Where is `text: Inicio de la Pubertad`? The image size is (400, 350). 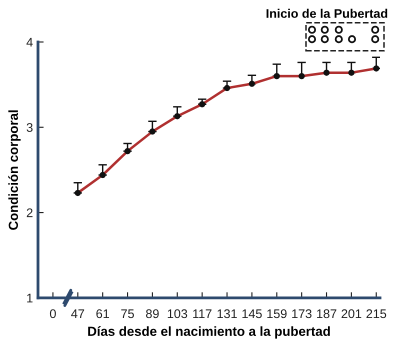 text: Inicio de la Pubertad is located at coordinates (327, 13).